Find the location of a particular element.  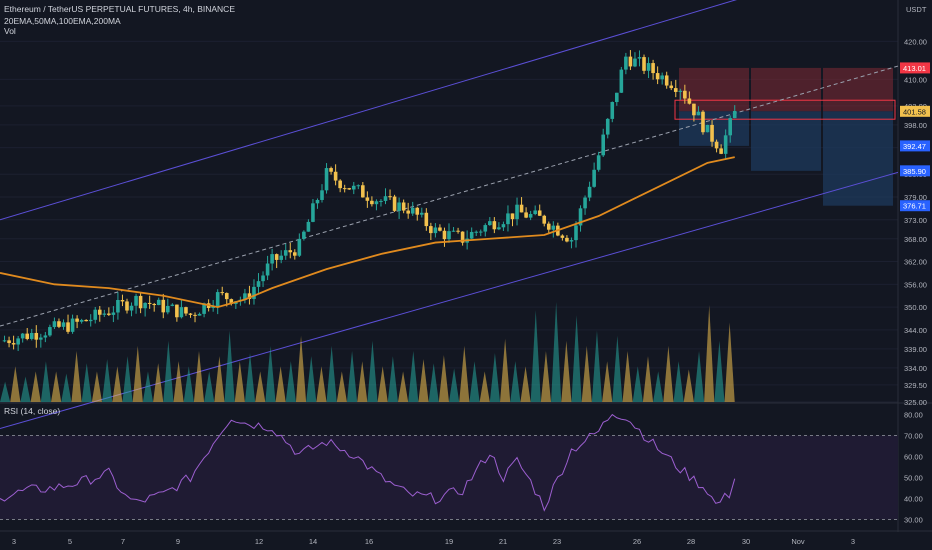

price-label: 376.71 is located at coordinates (914, 206).